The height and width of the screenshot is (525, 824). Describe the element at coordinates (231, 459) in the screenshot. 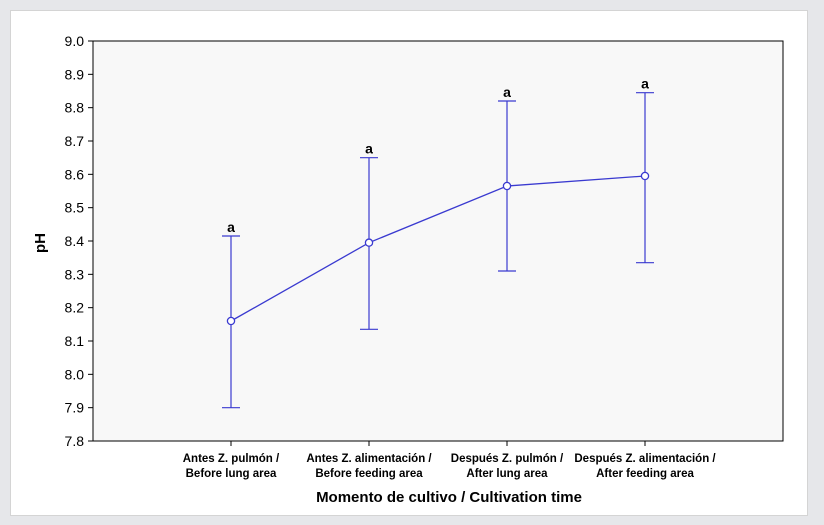

I see `x-tick-label: Antes Z. pulmón /` at that location.